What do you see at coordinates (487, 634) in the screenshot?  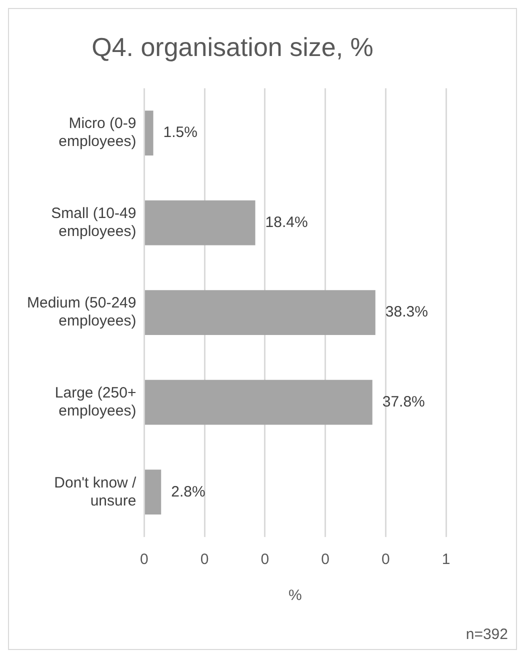 I see `text: n=392` at bounding box center [487, 634].